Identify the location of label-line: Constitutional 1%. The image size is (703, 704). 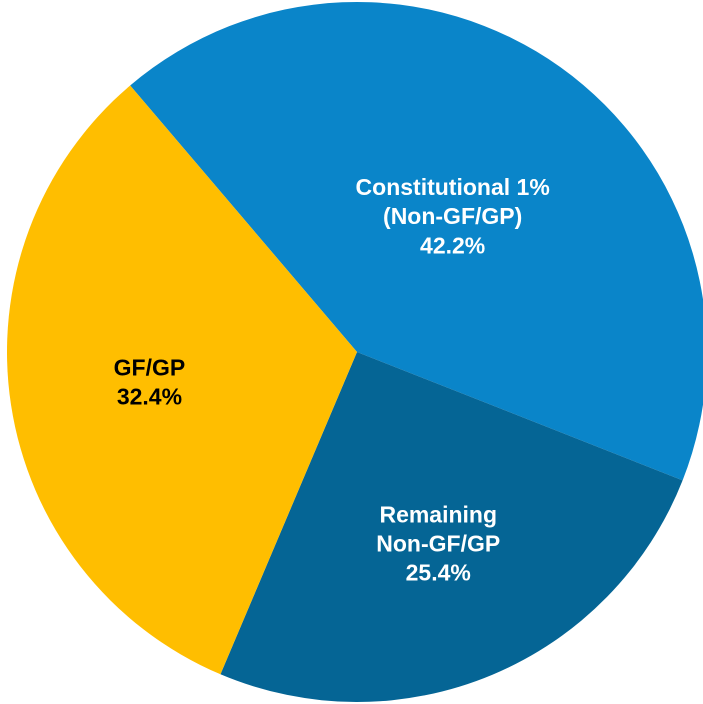
(453, 187).